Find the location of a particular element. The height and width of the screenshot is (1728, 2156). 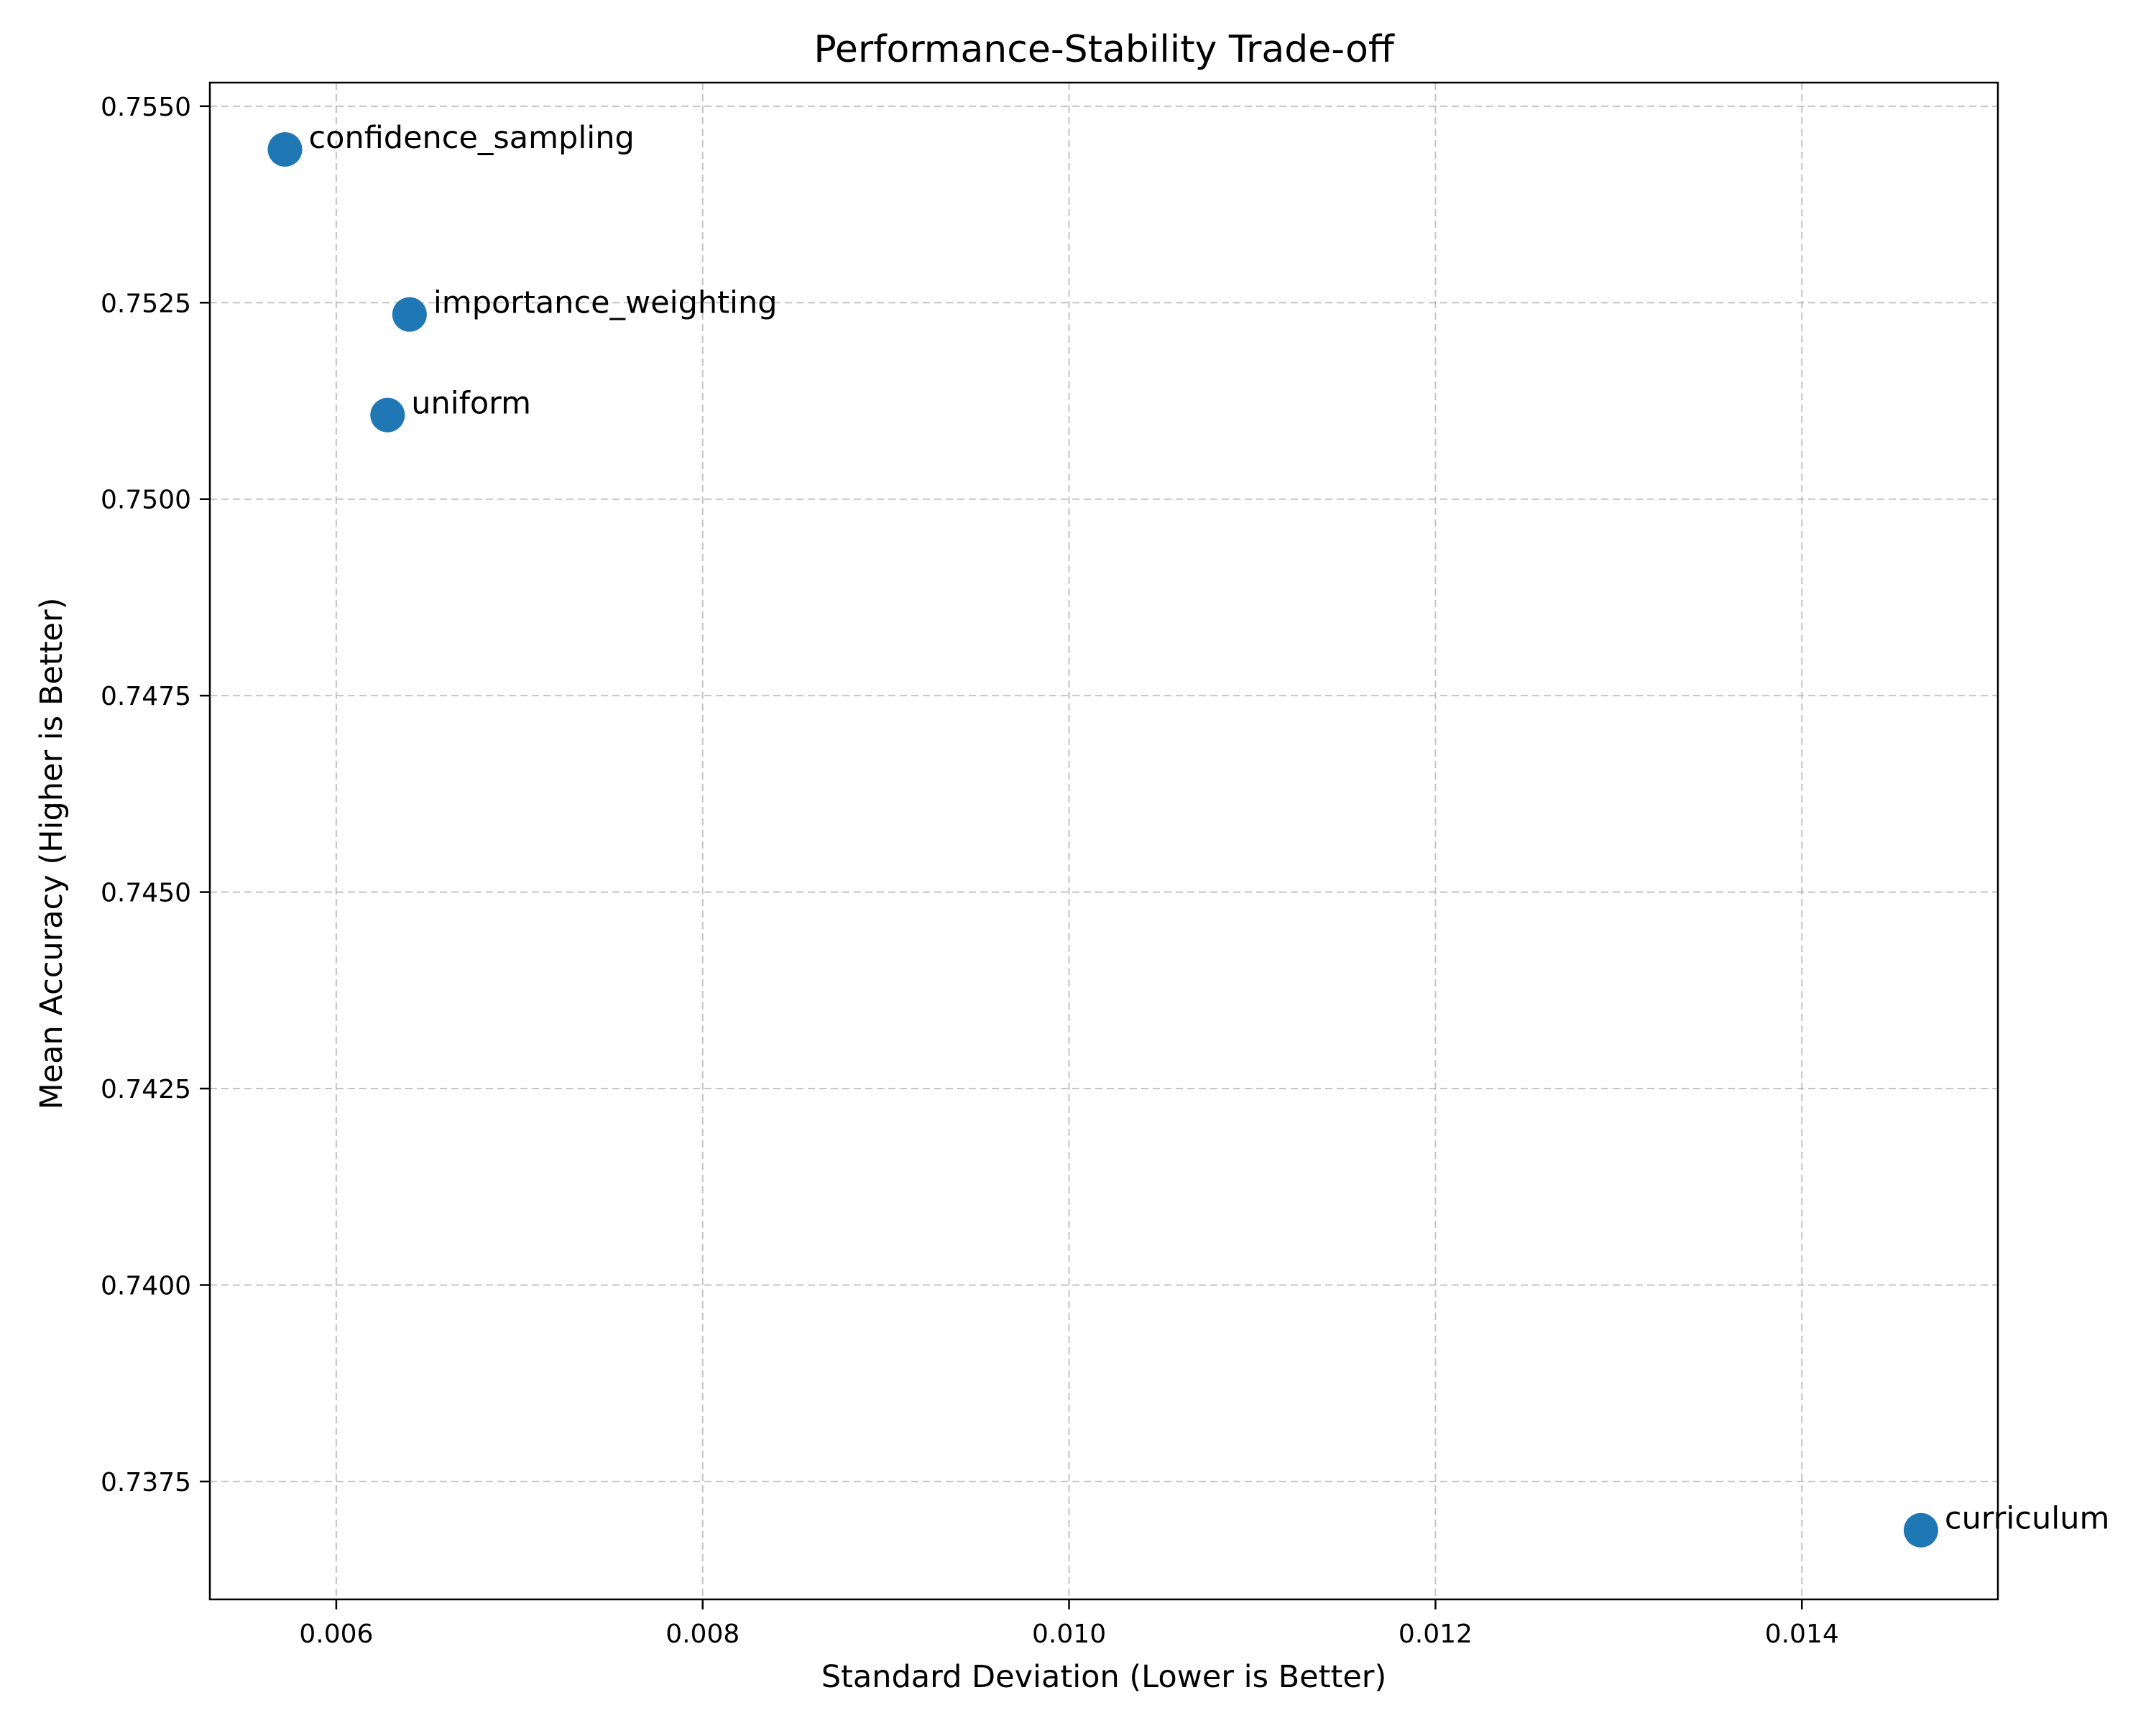

y-tick-label: 0.7450 is located at coordinates (146, 893).